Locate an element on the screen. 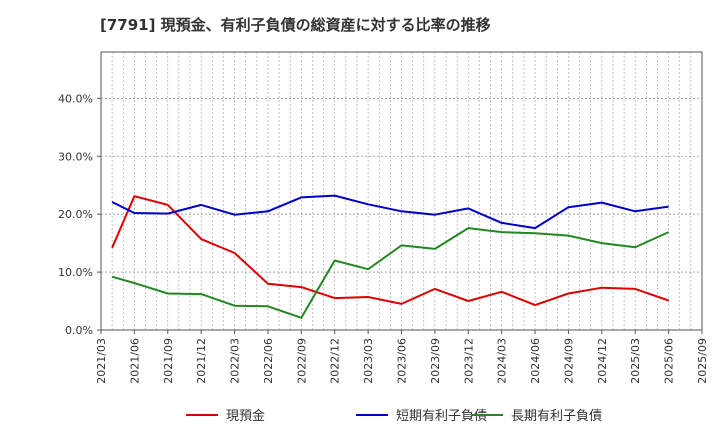 The image size is (720, 440). y-tick-label: 30.0% is located at coordinates (75, 156).